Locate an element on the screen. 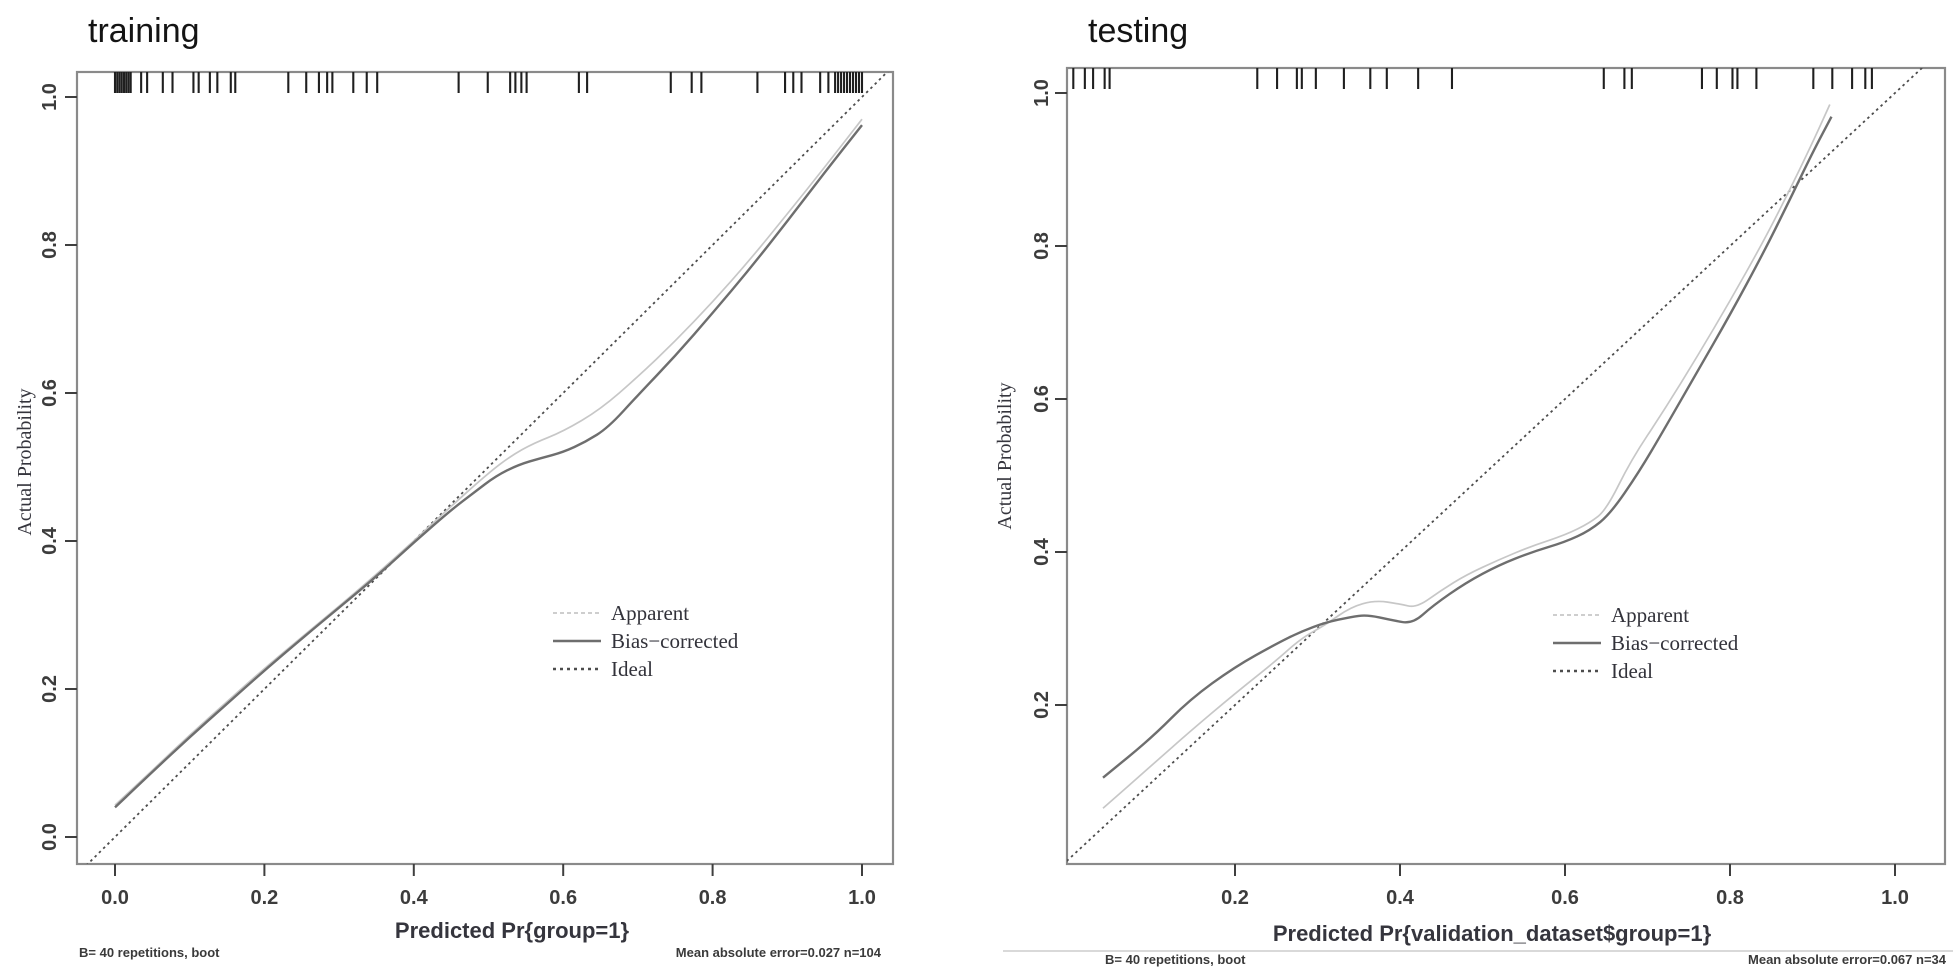 This screenshot has width=1953, height=969. footnote-right: Mean absolute error=0.067 n=34 is located at coordinates (1847, 959).